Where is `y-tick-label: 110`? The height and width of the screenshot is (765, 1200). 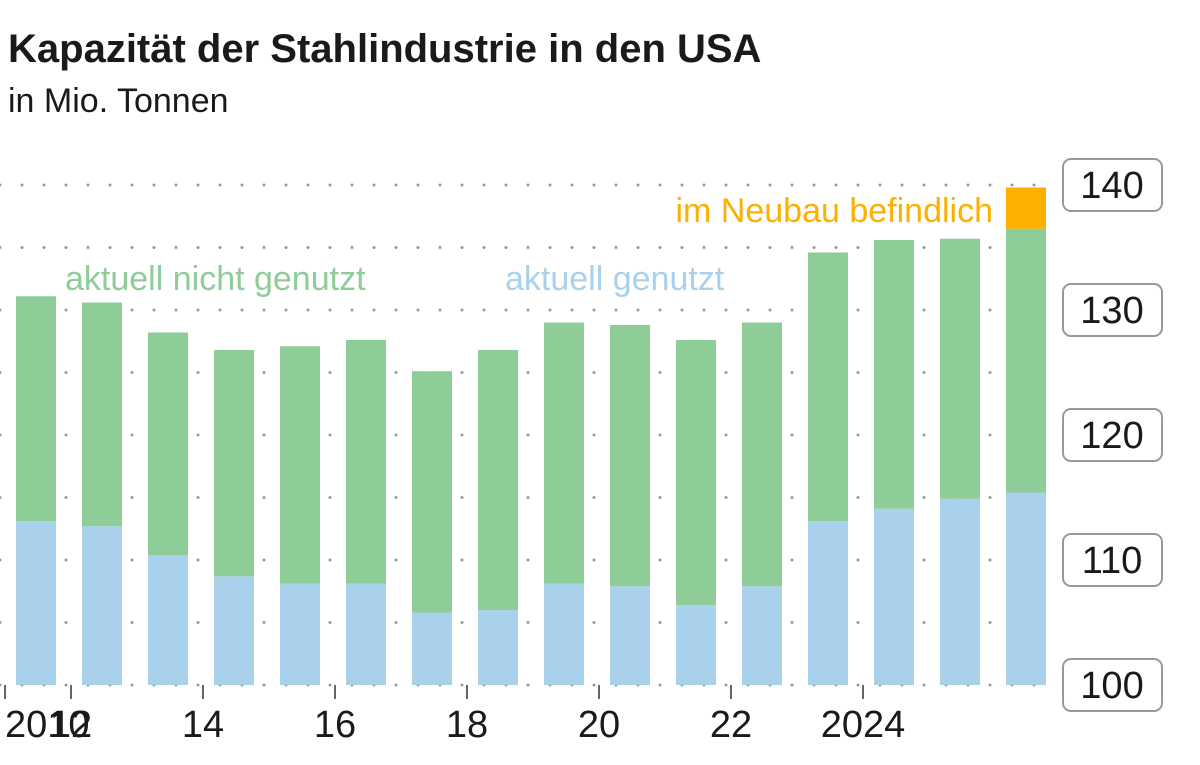 y-tick-label: 110 is located at coordinates (1112, 561).